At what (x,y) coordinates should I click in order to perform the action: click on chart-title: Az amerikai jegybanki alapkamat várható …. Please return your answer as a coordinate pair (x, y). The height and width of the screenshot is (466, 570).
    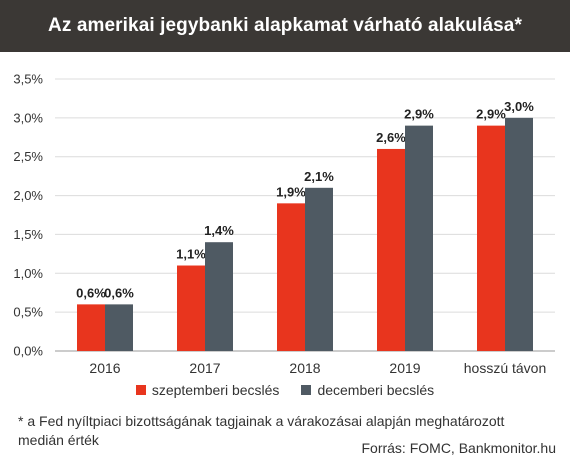
    Looking at the image, I should click on (285, 25).